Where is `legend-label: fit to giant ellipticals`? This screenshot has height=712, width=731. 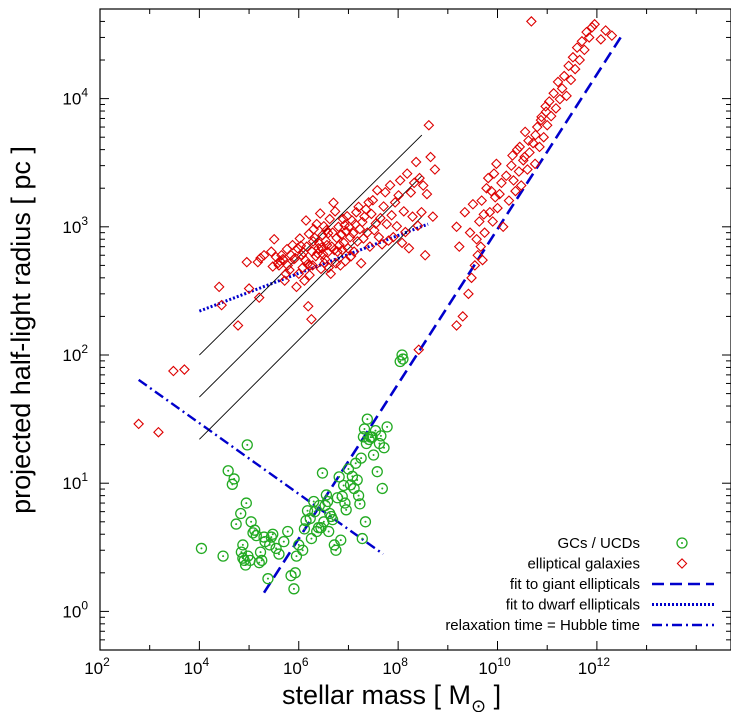 legend-label: fit to giant ellipticals is located at coordinates (575, 584).